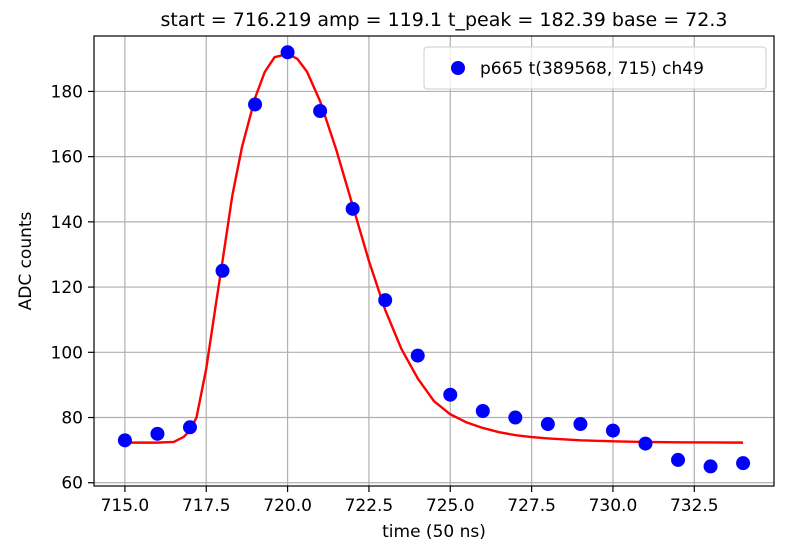 This screenshot has width=791, height=549. I want to click on legend-marker, so click(458, 68).